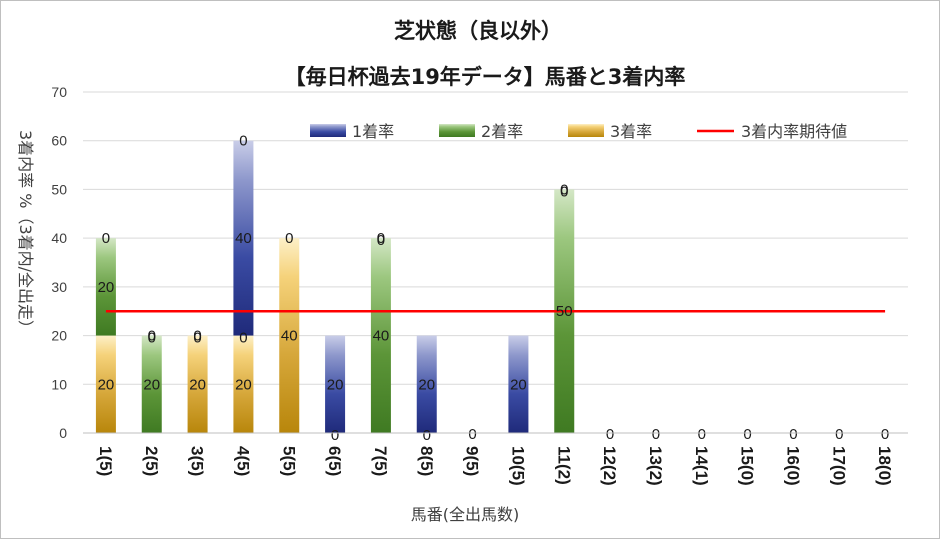 This screenshot has width=940, height=539. What do you see at coordinates (59, 287) in the screenshot?
I see `y-tick-label: 30` at bounding box center [59, 287].